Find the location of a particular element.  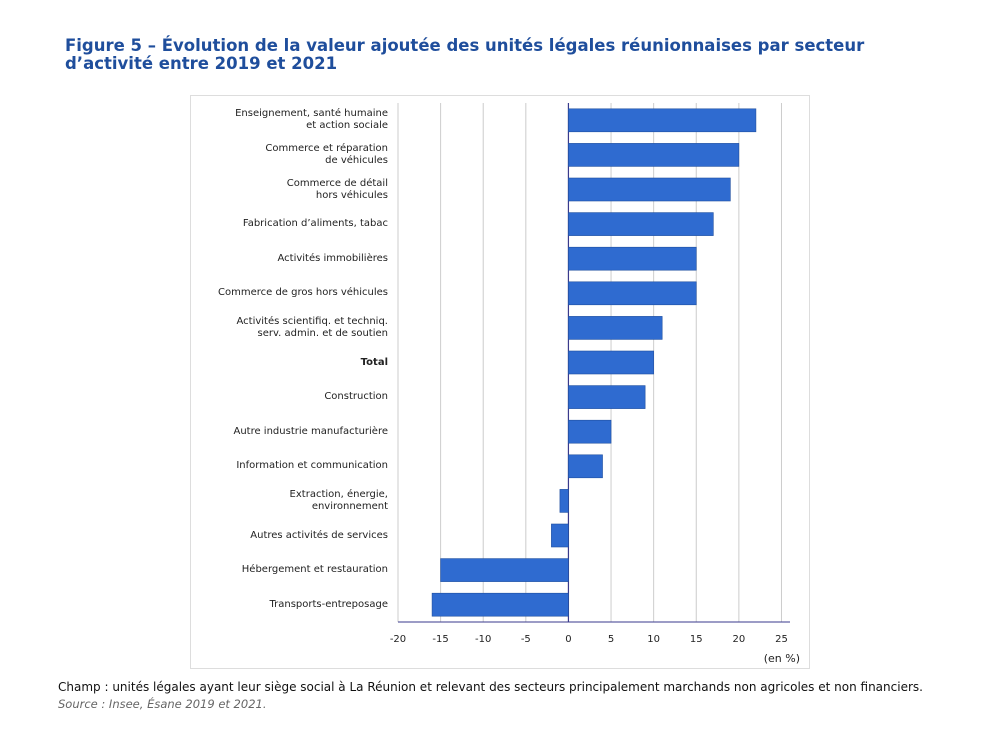

y-tick-label: Commerce de détail hors véhicules is located at coordinates (337, 189).